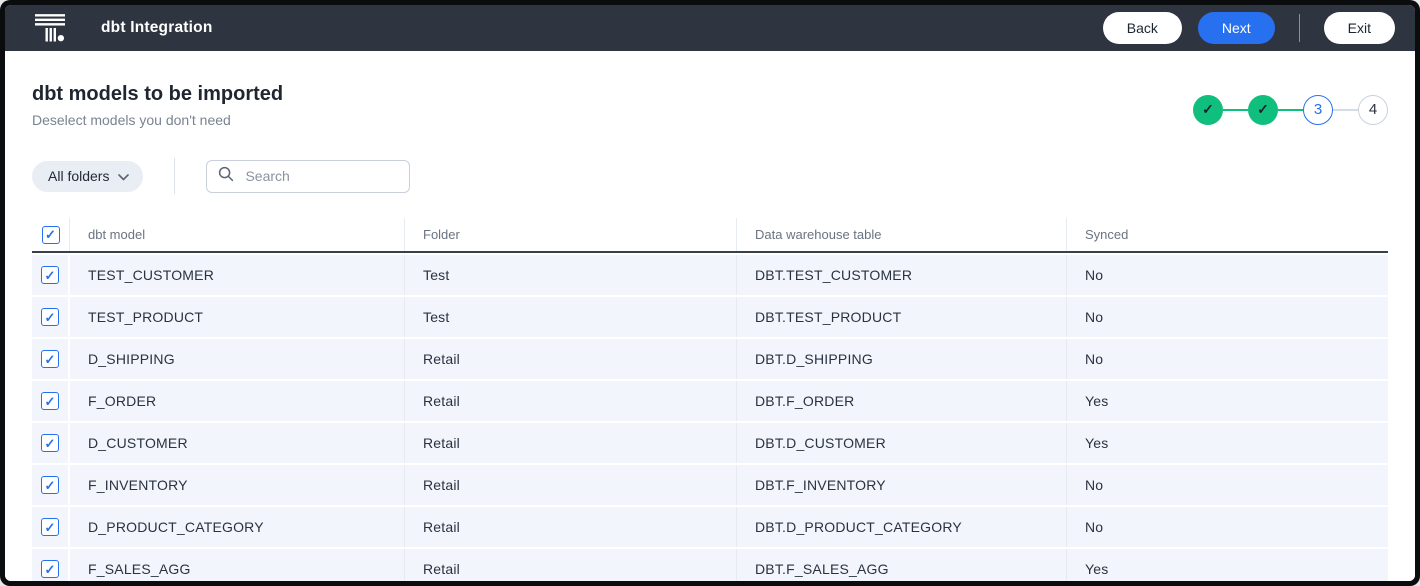 Image resolution: width=1420 pixels, height=586 pixels. I want to click on cell-warehouse-table: DBT.D_CUSTOMER, so click(902, 443).